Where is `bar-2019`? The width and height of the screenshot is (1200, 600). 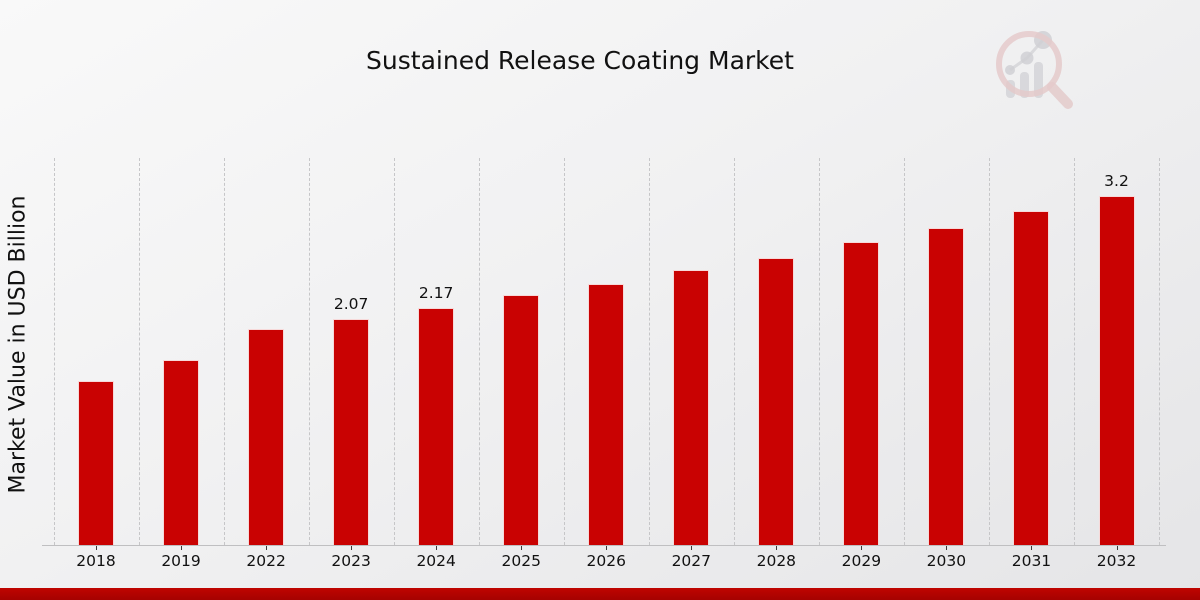
bar-2019 is located at coordinates (181, 452).